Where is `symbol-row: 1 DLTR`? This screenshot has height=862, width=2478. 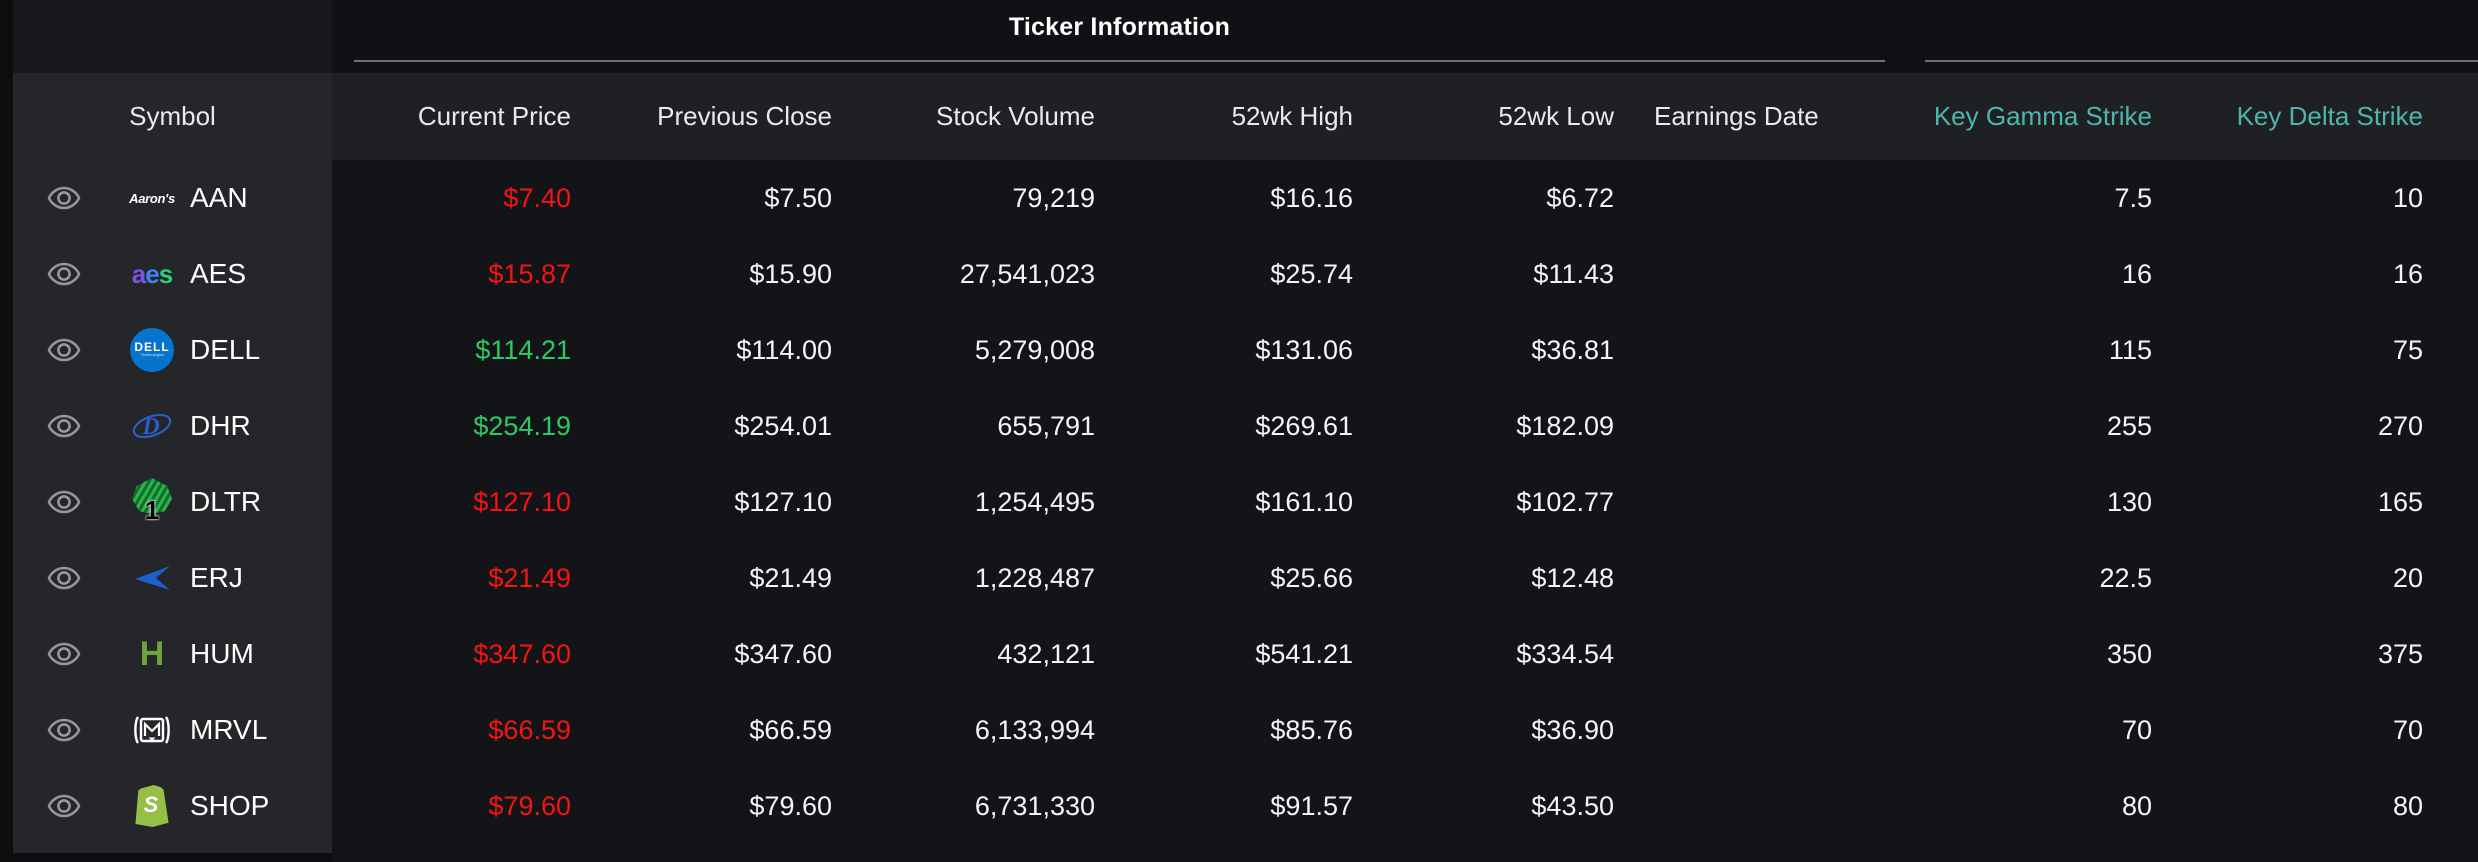 symbol-row: 1 DLTR is located at coordinates (172, 502).